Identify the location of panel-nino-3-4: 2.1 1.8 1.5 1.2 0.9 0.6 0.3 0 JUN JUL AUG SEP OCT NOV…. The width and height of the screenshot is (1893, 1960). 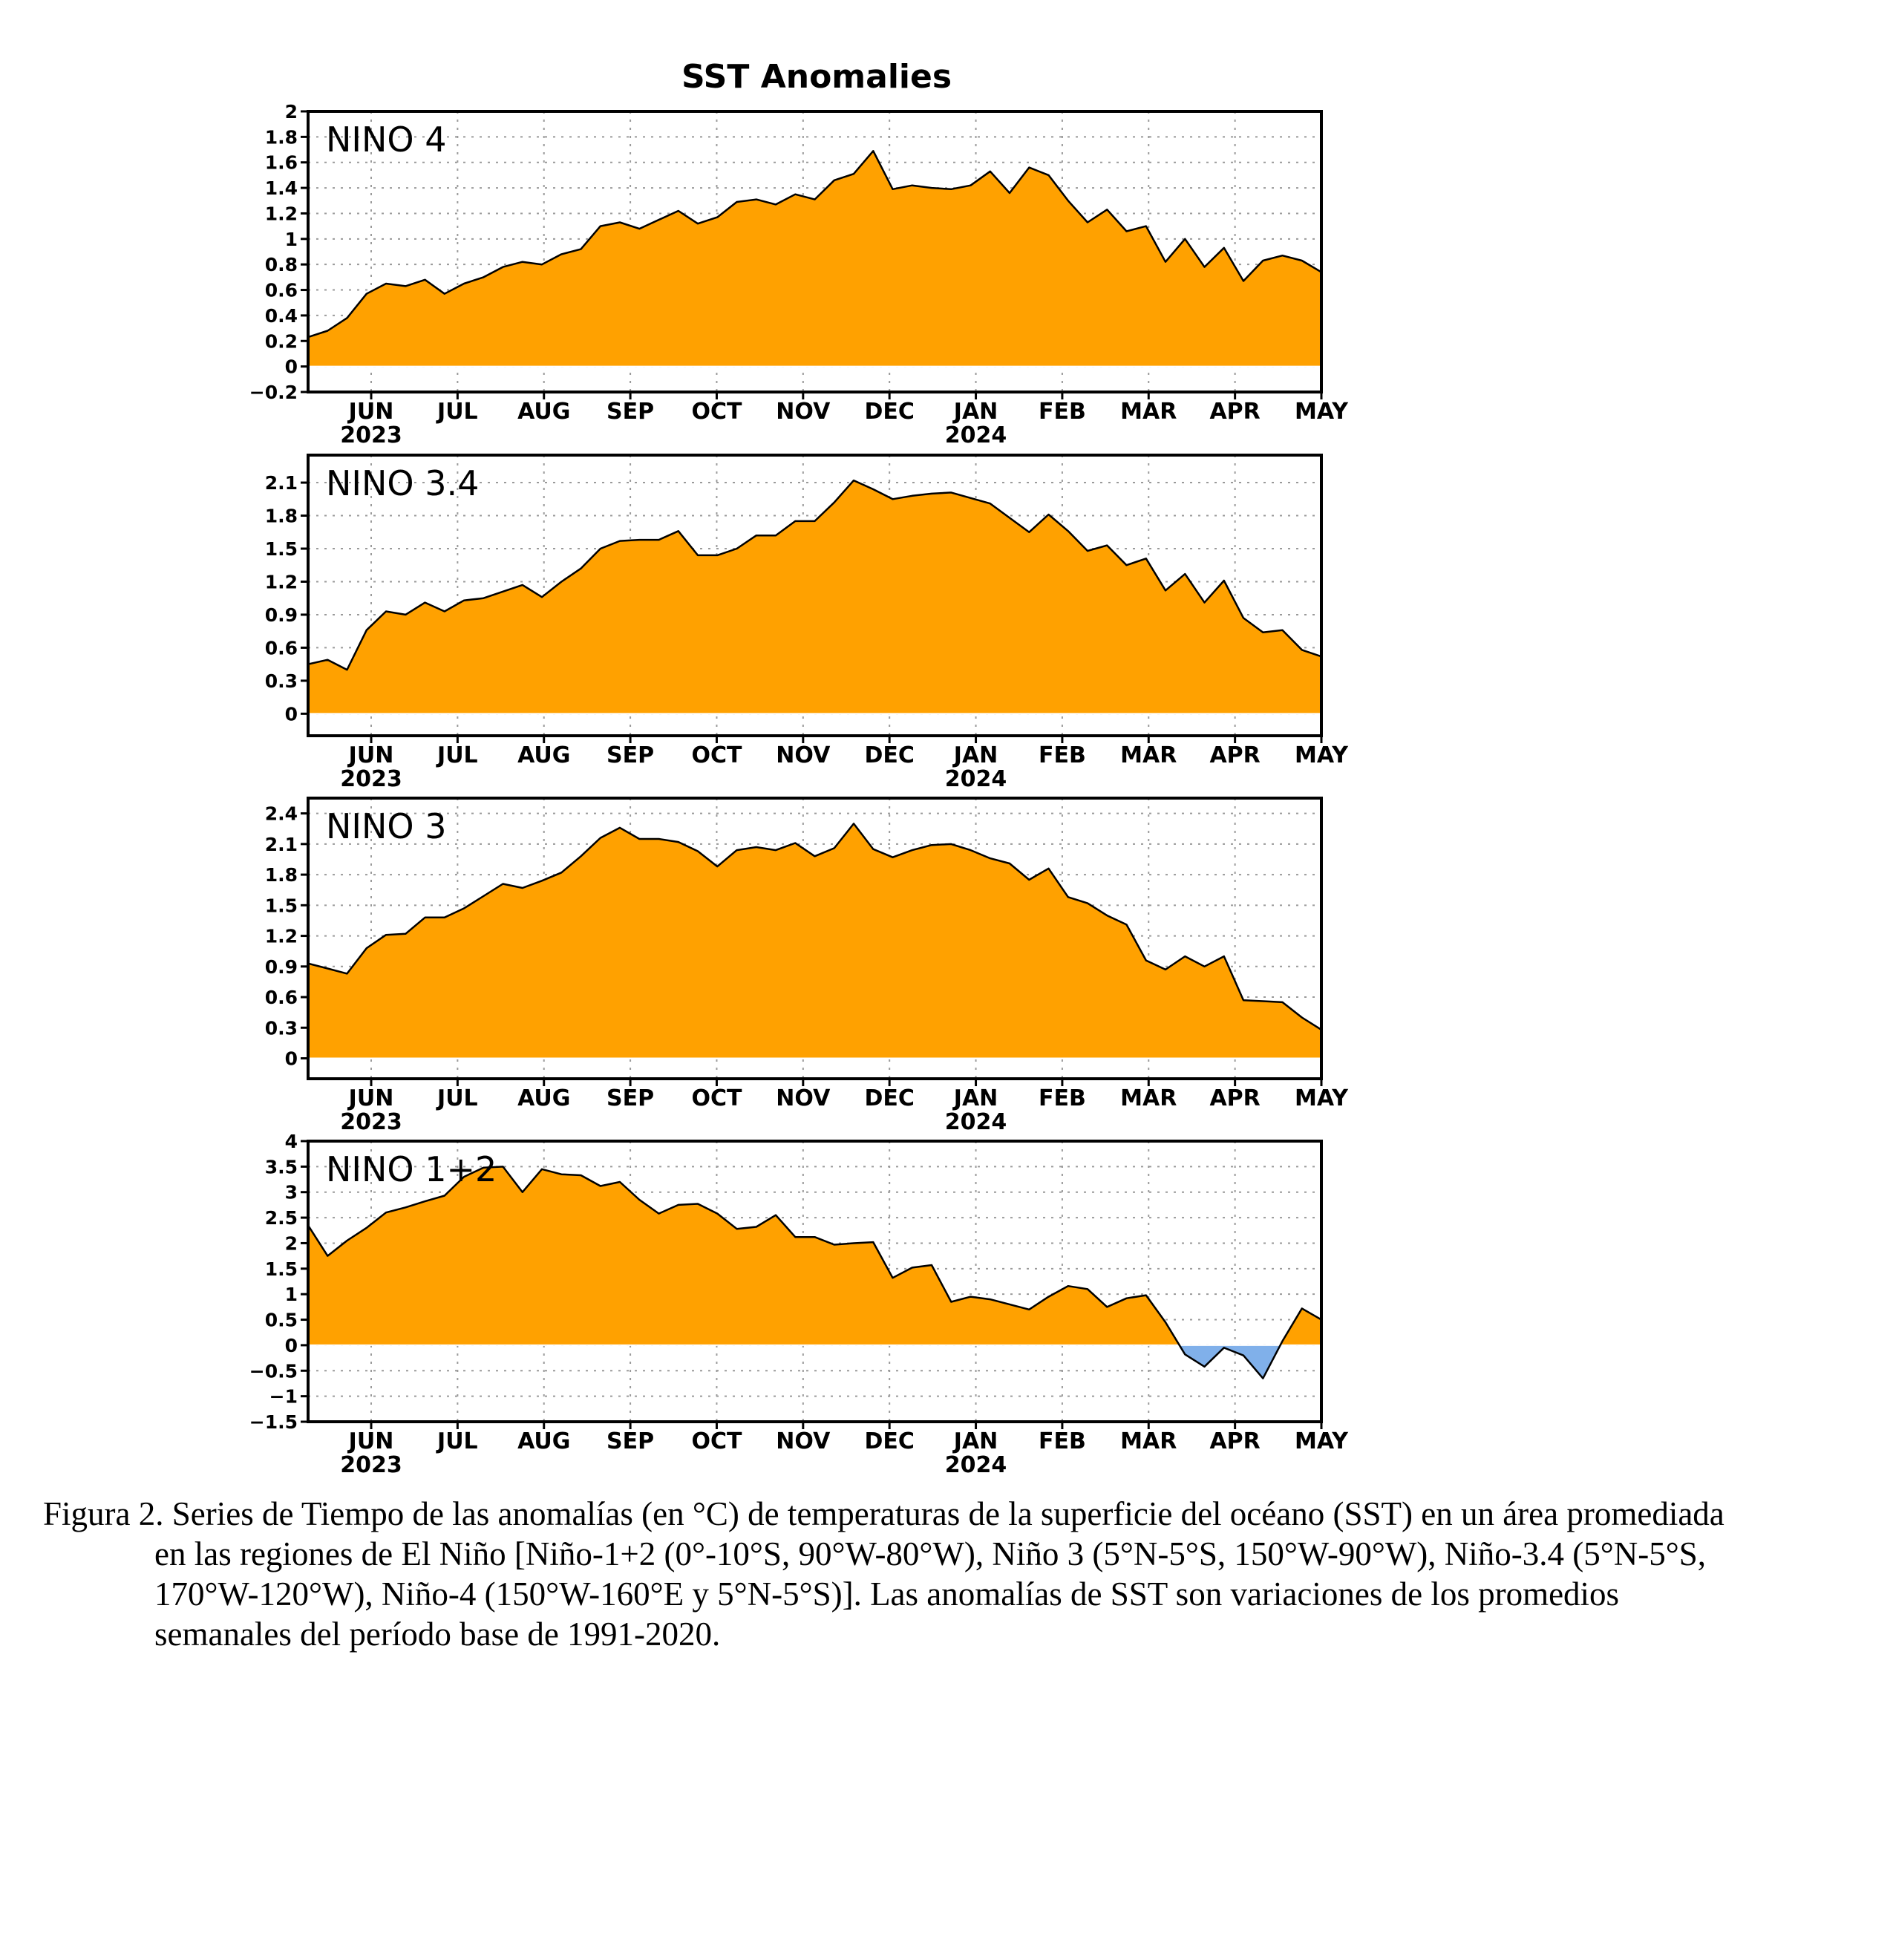
(807, 623).